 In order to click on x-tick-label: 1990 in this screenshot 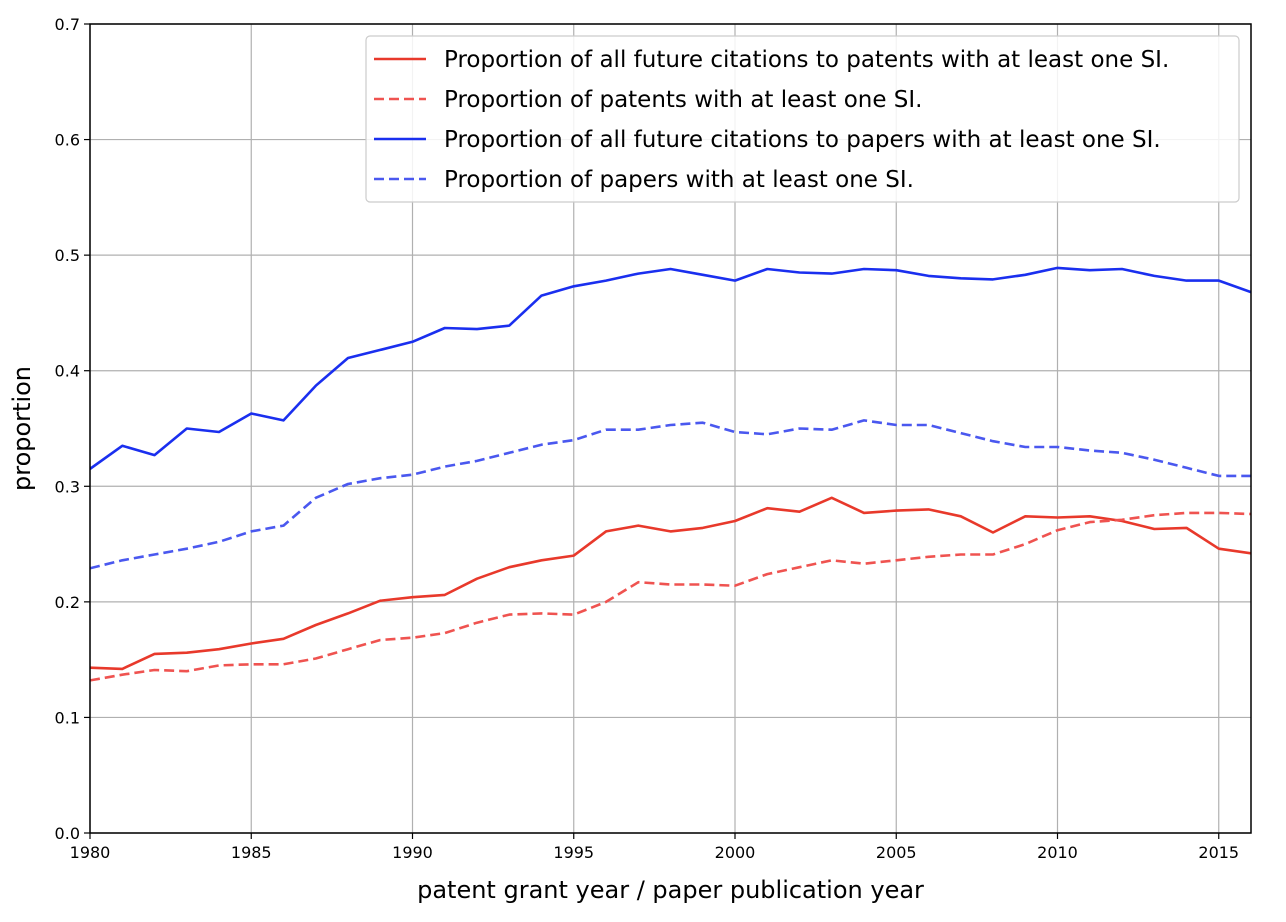, I will do `click(412, 852)`.